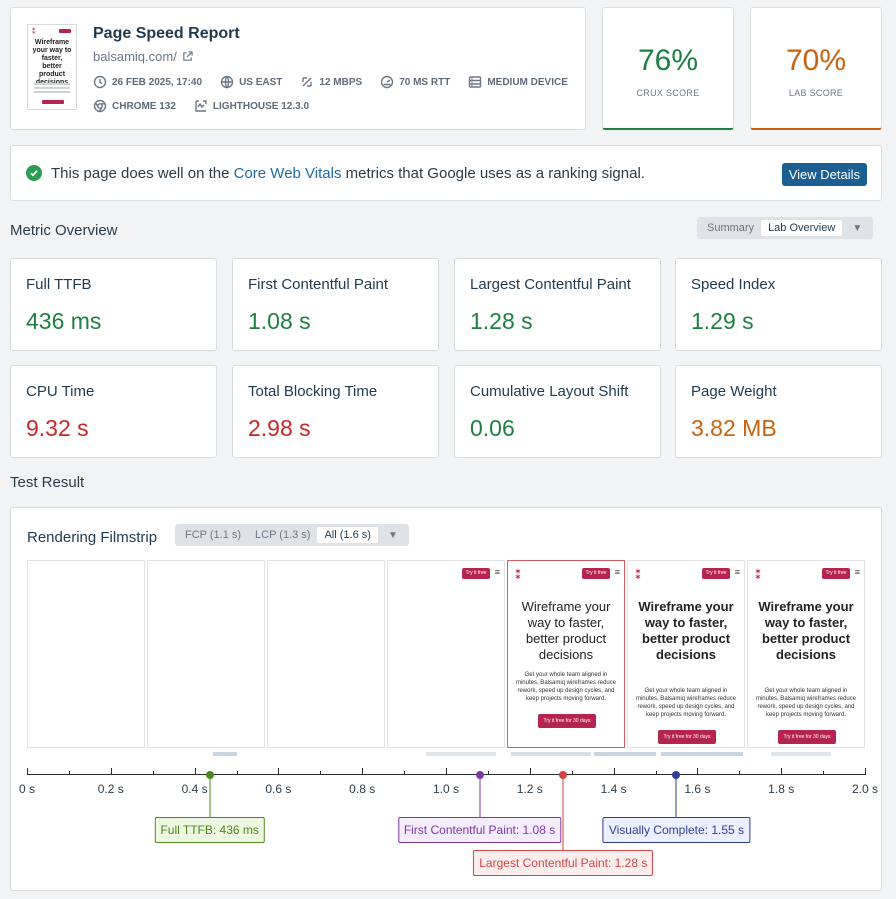 This screenshot has height=899, width=896. I want to click on bandwidth-icon, so click(307, 82).